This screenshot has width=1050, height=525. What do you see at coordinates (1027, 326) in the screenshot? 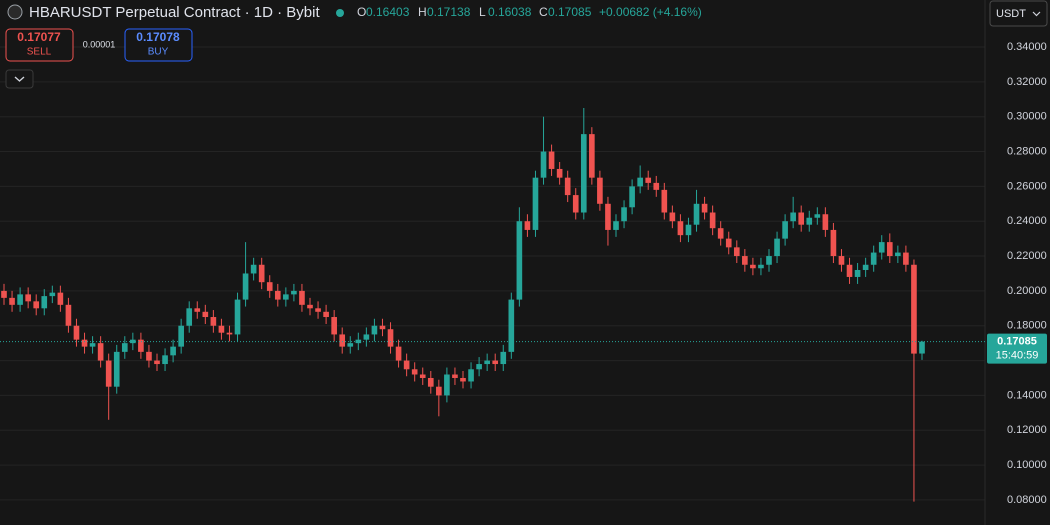
I see `y-tick-label: 0.18000` at bounding box center [1027, 326].